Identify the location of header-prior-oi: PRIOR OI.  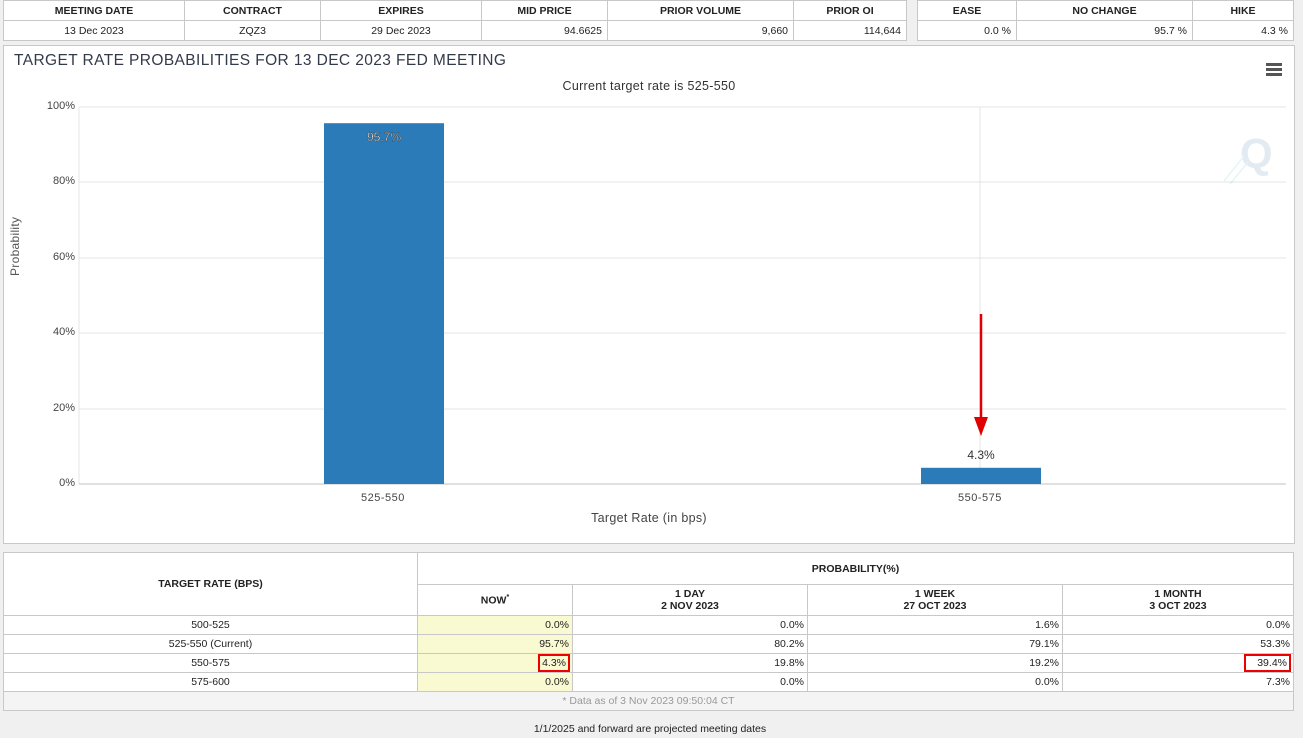
(850, 10).